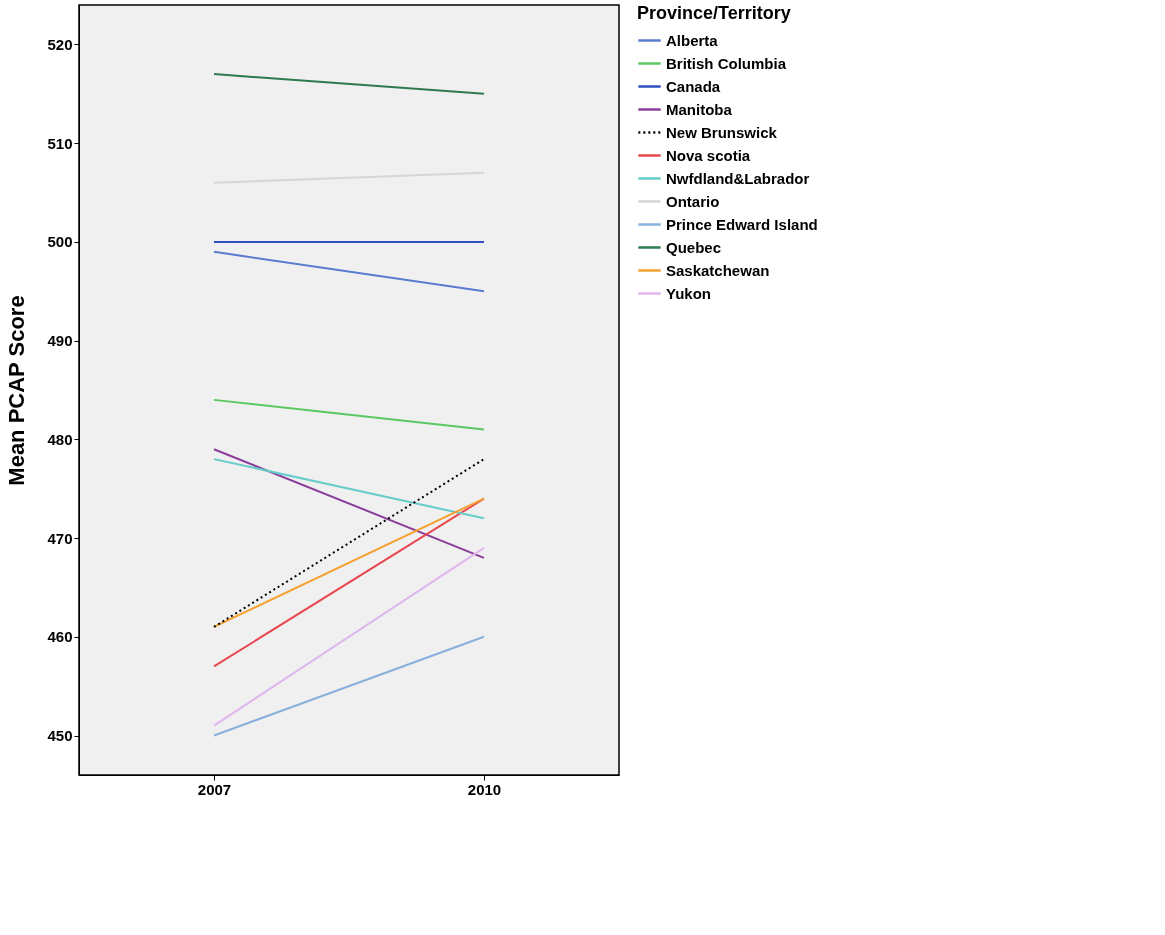 This screenshot has height=935, width=1165. What do you see at coordinates (714, 13) in the screenshot?
I see `legend-title: Province/Territory` at bounding box center [714, 13].